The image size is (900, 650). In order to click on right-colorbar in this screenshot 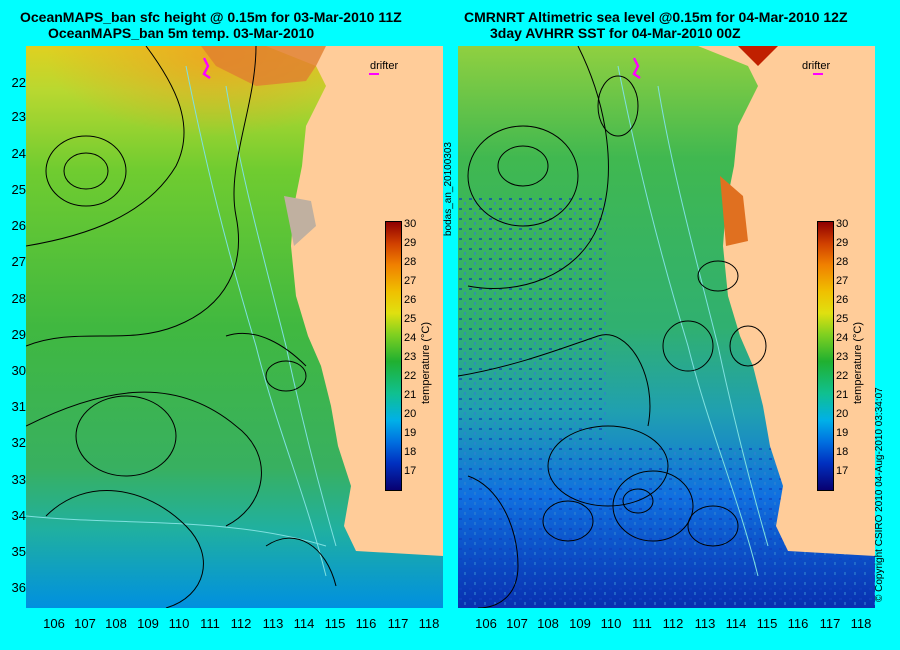, I will do `click(825, 356)`.